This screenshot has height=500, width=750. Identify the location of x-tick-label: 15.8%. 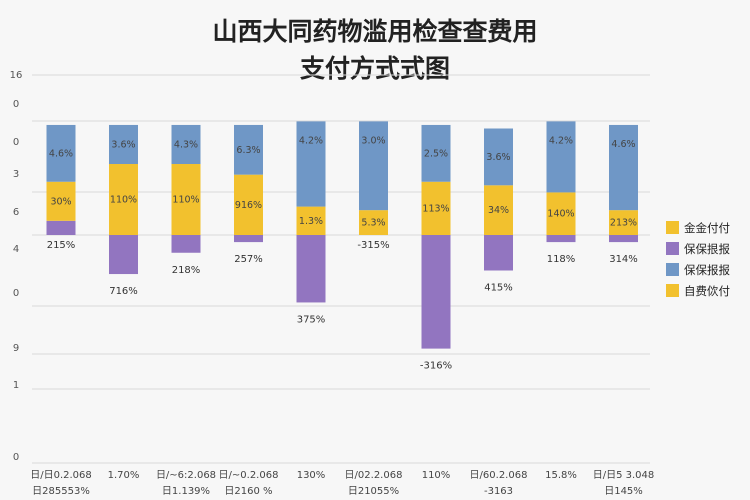
(561, 475).